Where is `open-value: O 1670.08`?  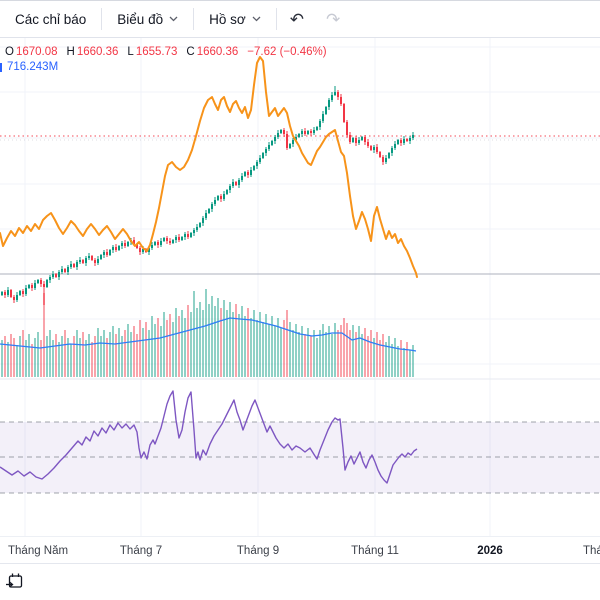 open-value: O 1670.08 is located at coordinates (31, 52).